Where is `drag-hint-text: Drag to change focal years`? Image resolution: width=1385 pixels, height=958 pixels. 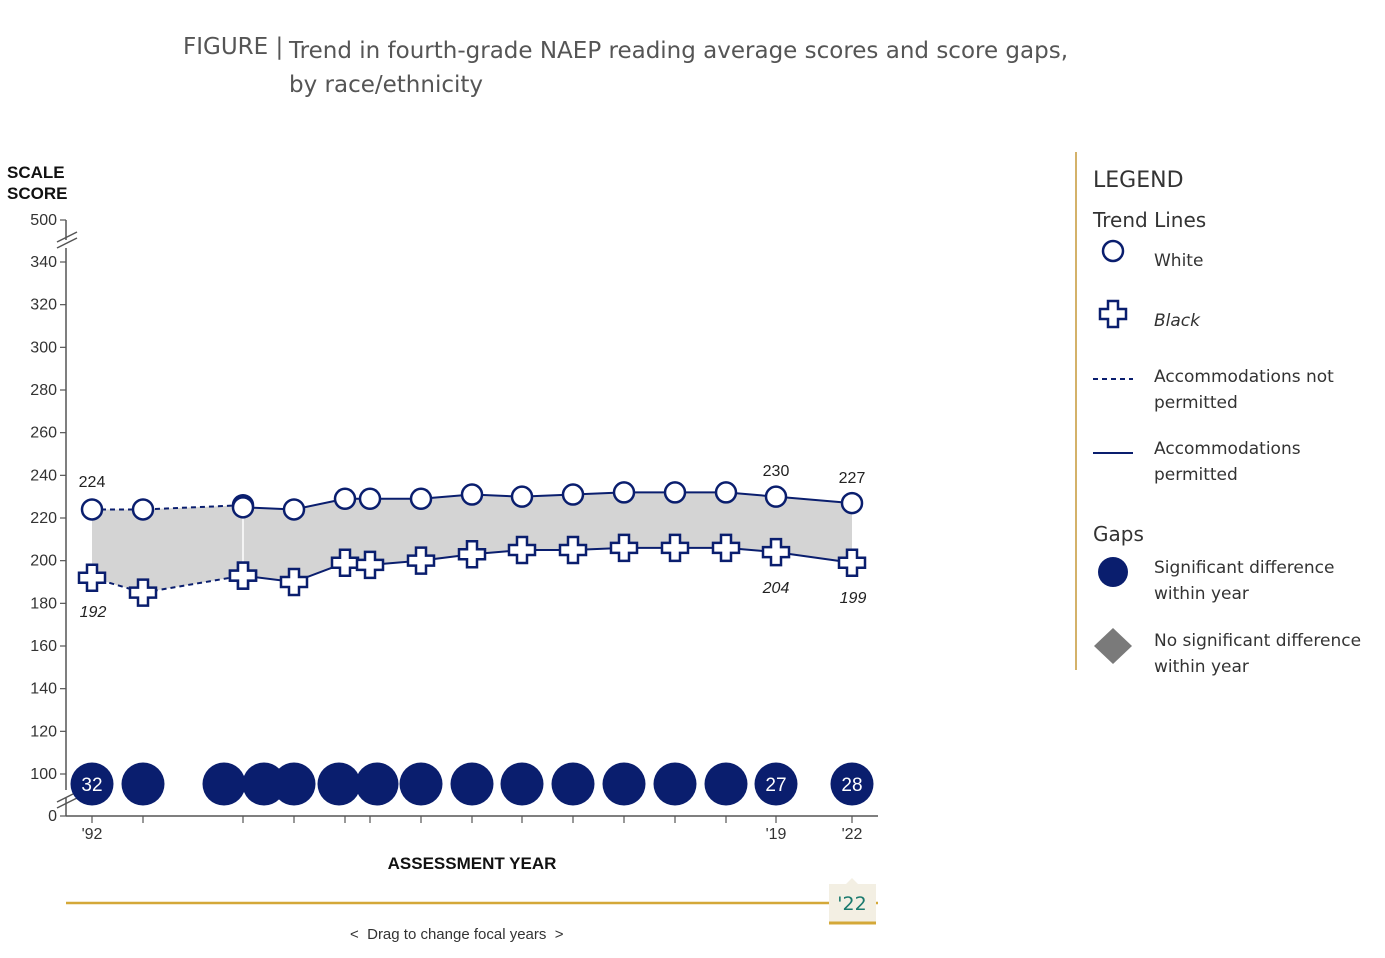
drag-hint-text: Drag to change focal years is located at coordinates (457, 934).